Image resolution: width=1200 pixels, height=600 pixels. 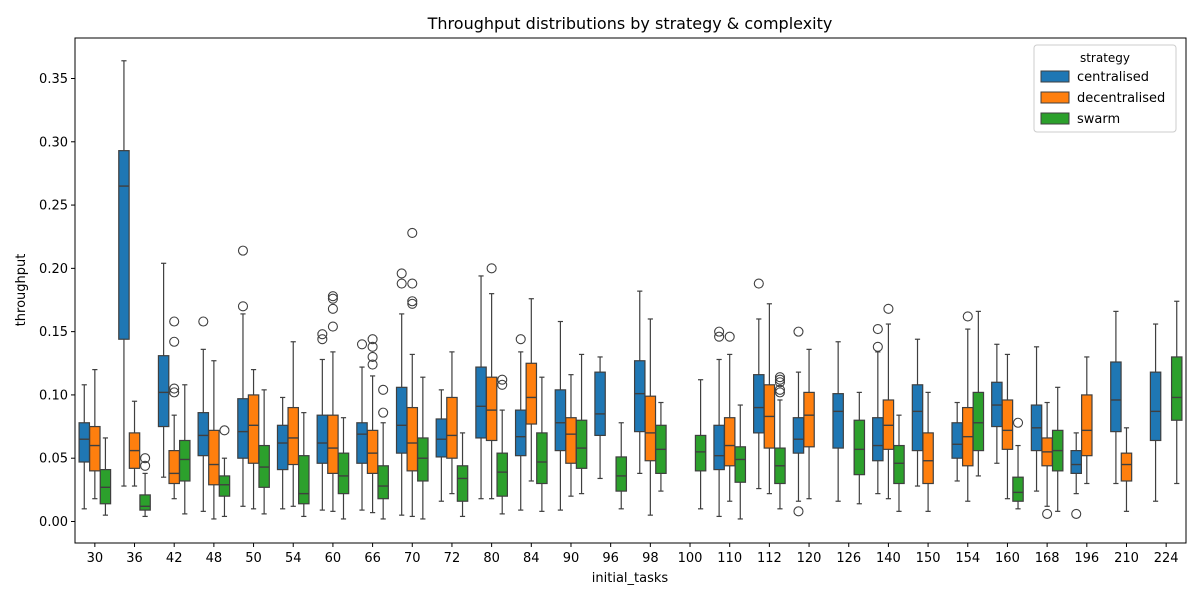 What do you see at coordinates (1105, 88) in the screenshot?
I see `legend: strategy centralised decentralised swarm` at bounding box center [1105, 88].